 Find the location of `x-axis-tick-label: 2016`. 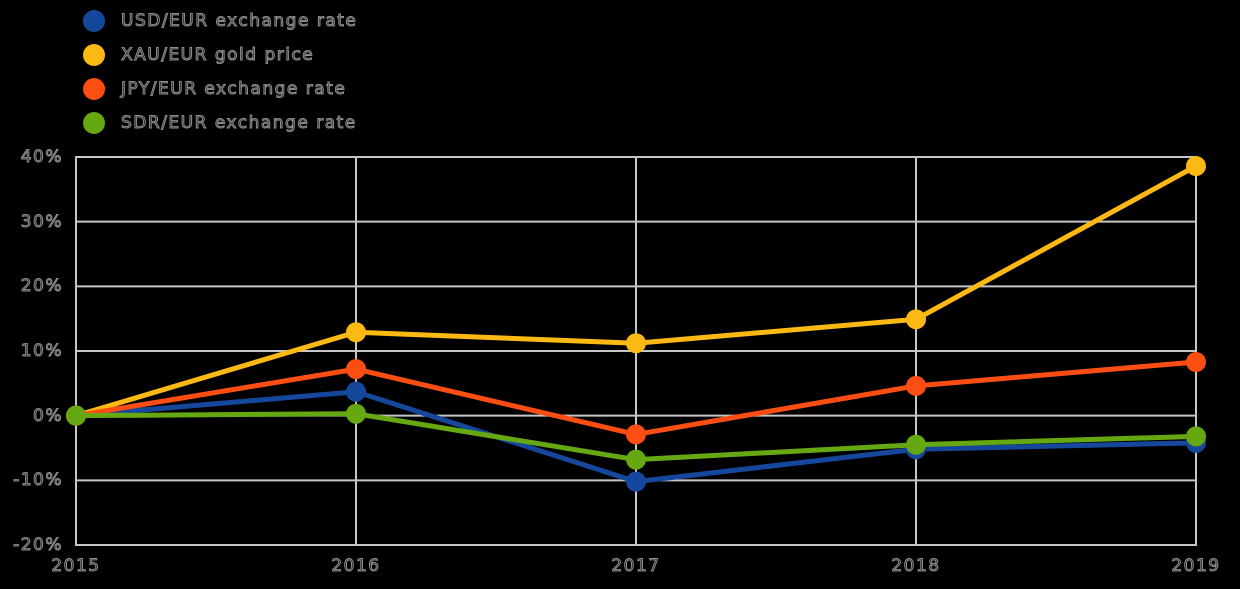

x-axis-tick-label: 2016 is located at coordinates (356, 566).